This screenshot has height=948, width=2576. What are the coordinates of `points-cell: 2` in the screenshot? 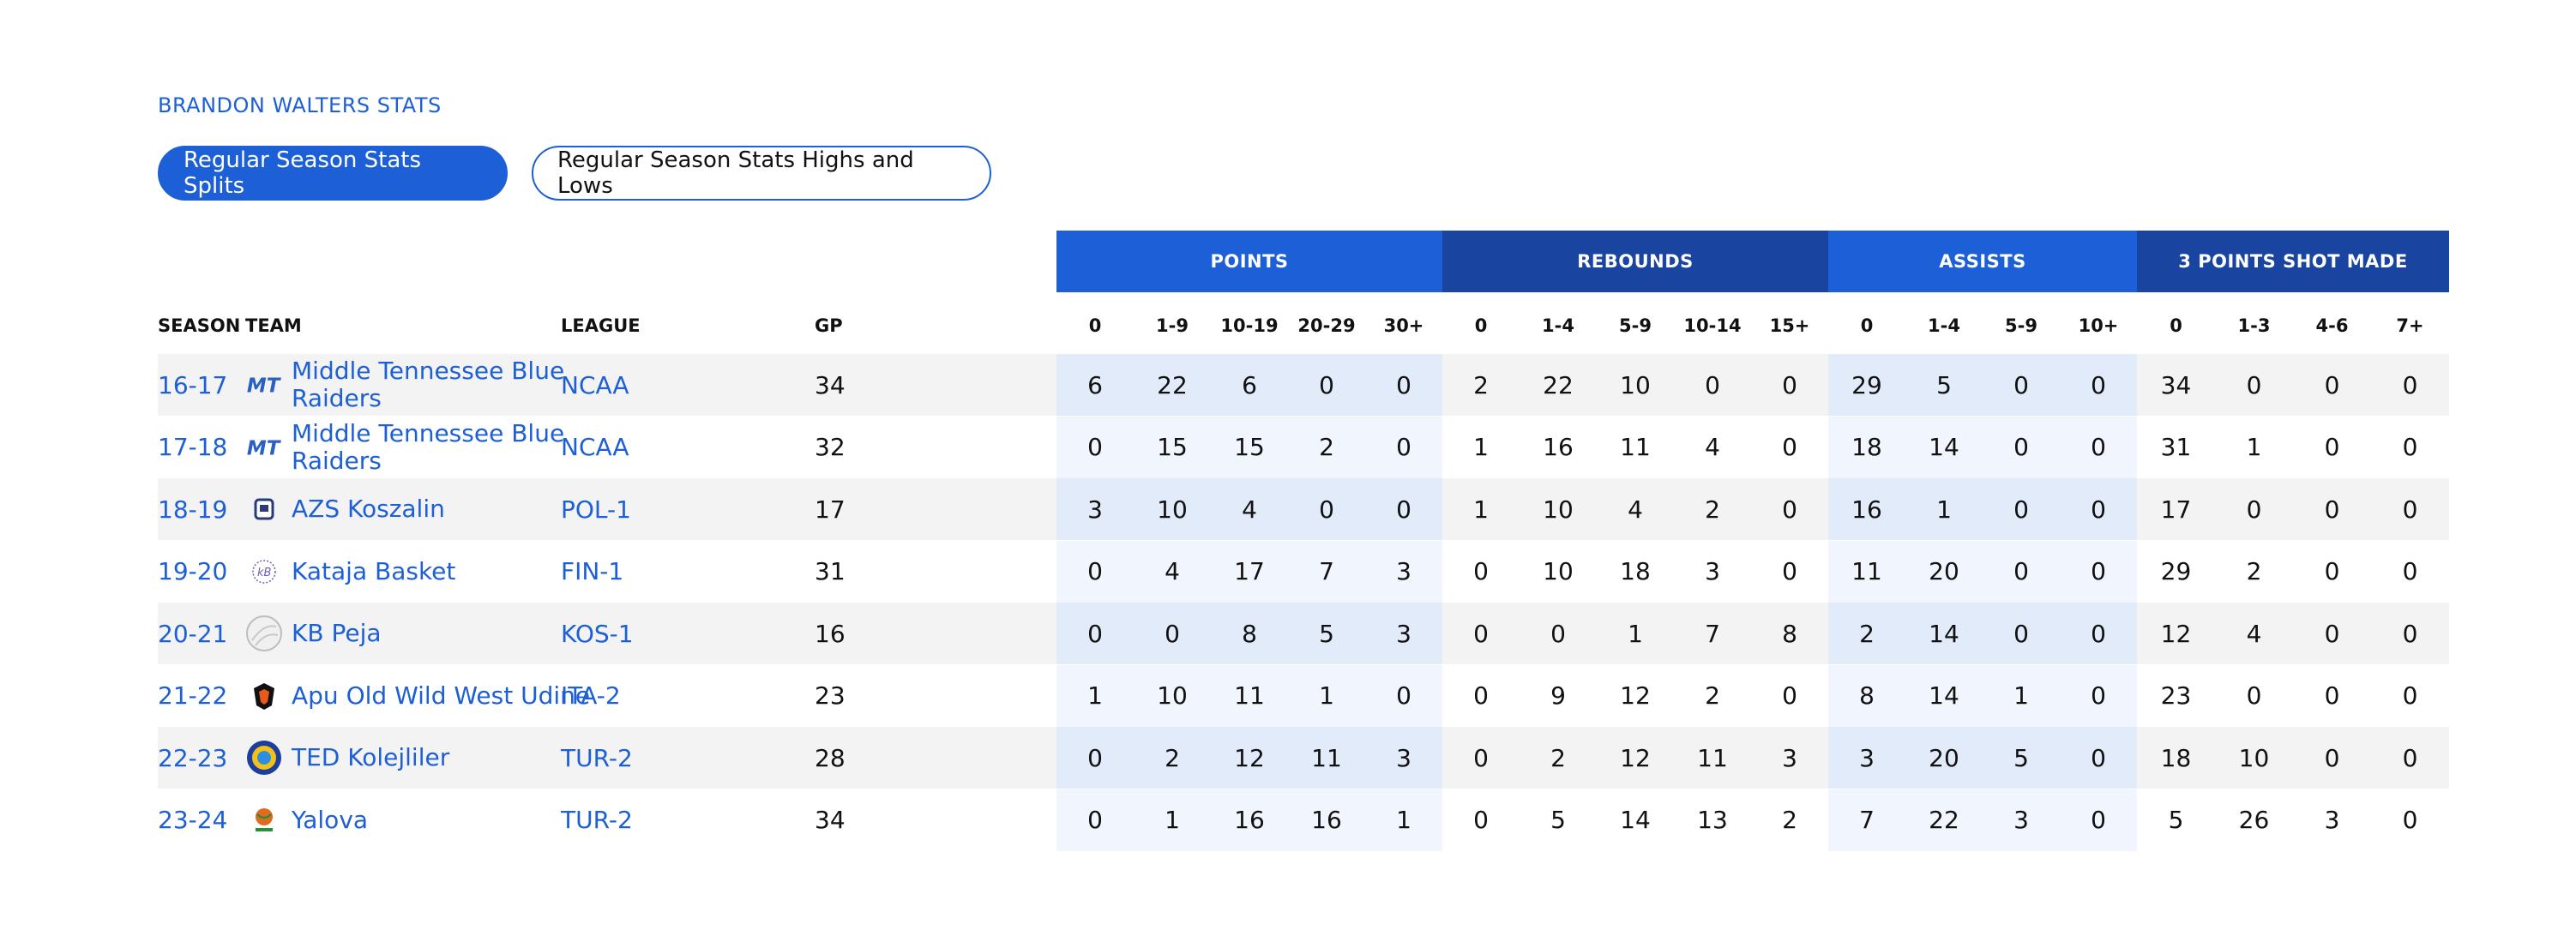 It's located at (1172, 757).